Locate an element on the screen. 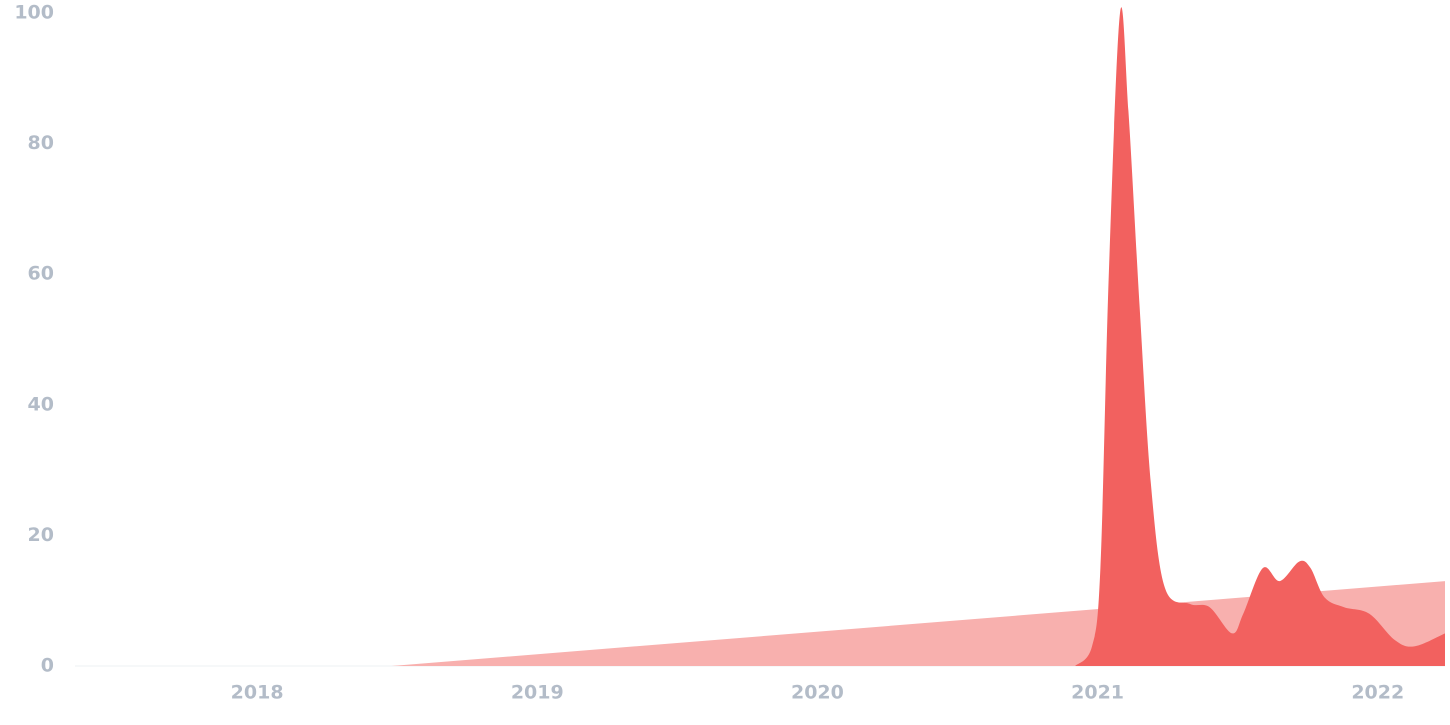 This screenshot has width=1450, height=725. y-tick-label: 60 is located at coordinates (41, 274).